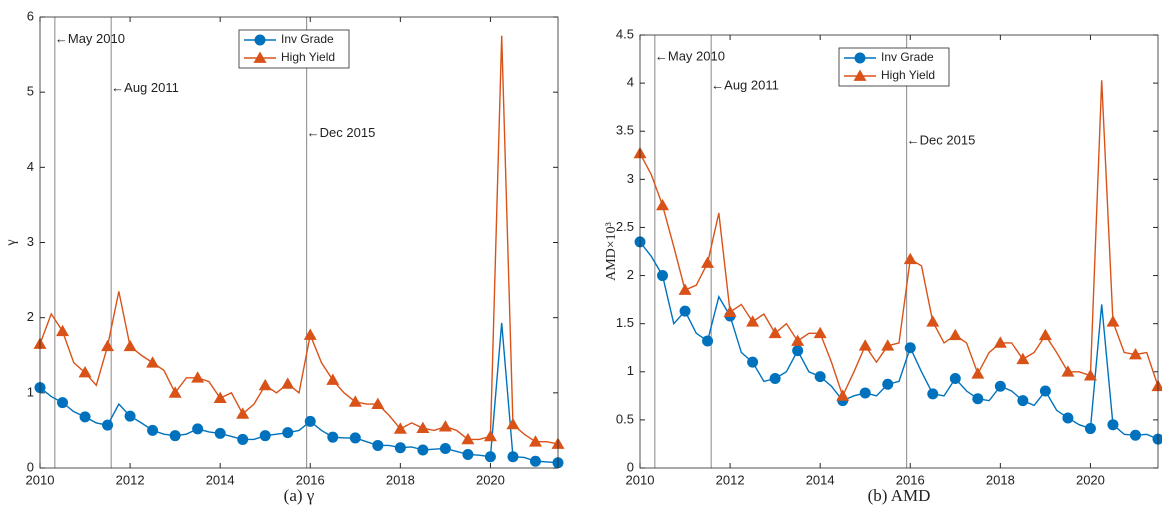  I want to click on event-label: ←Dec 2015, so click(941, 139).